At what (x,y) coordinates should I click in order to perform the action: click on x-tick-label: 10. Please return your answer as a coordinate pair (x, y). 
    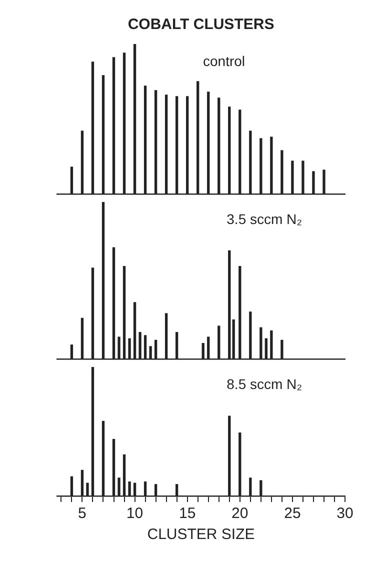
    Looking at the image, I should click on (135, 513).